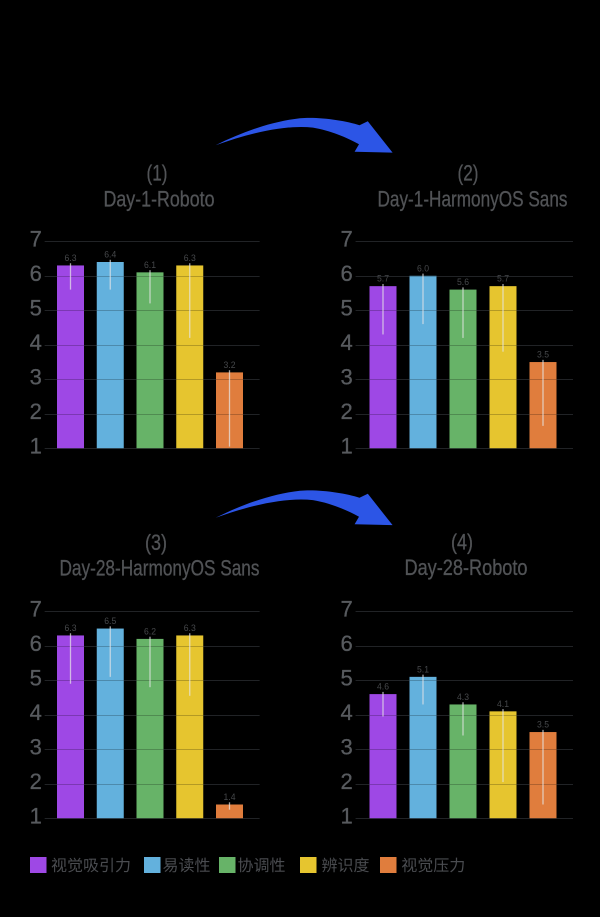  Describe the element at coordinates (110, 255) in the screenshot. I see `svg-text: 6.4` at that location.